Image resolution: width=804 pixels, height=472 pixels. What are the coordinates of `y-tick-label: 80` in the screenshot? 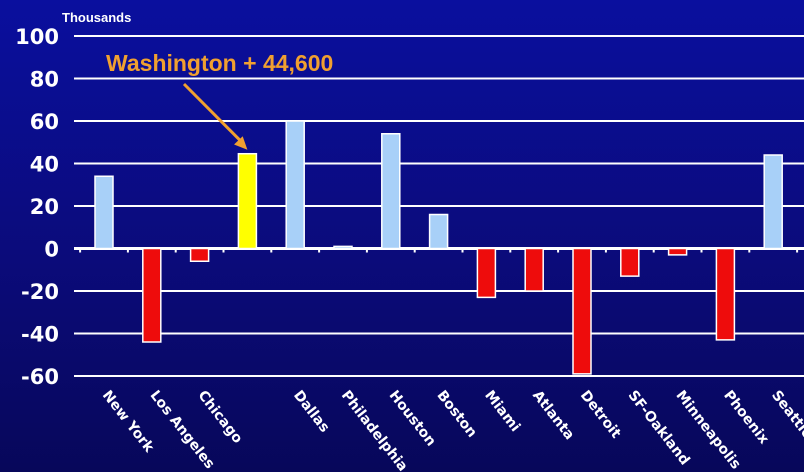 It's located at (44, 80).